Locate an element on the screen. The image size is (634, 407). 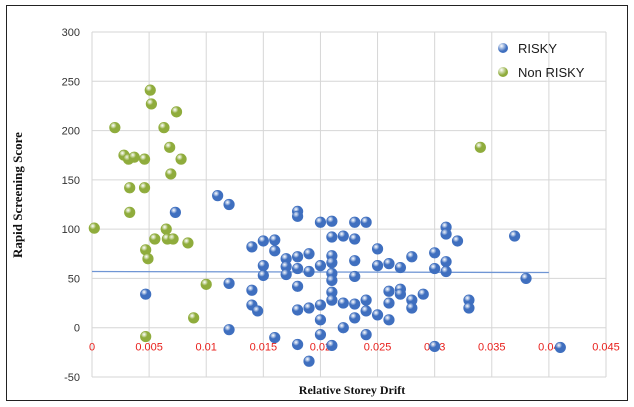
x-tick-label: 0.01 is located at coordinates (206, 348).